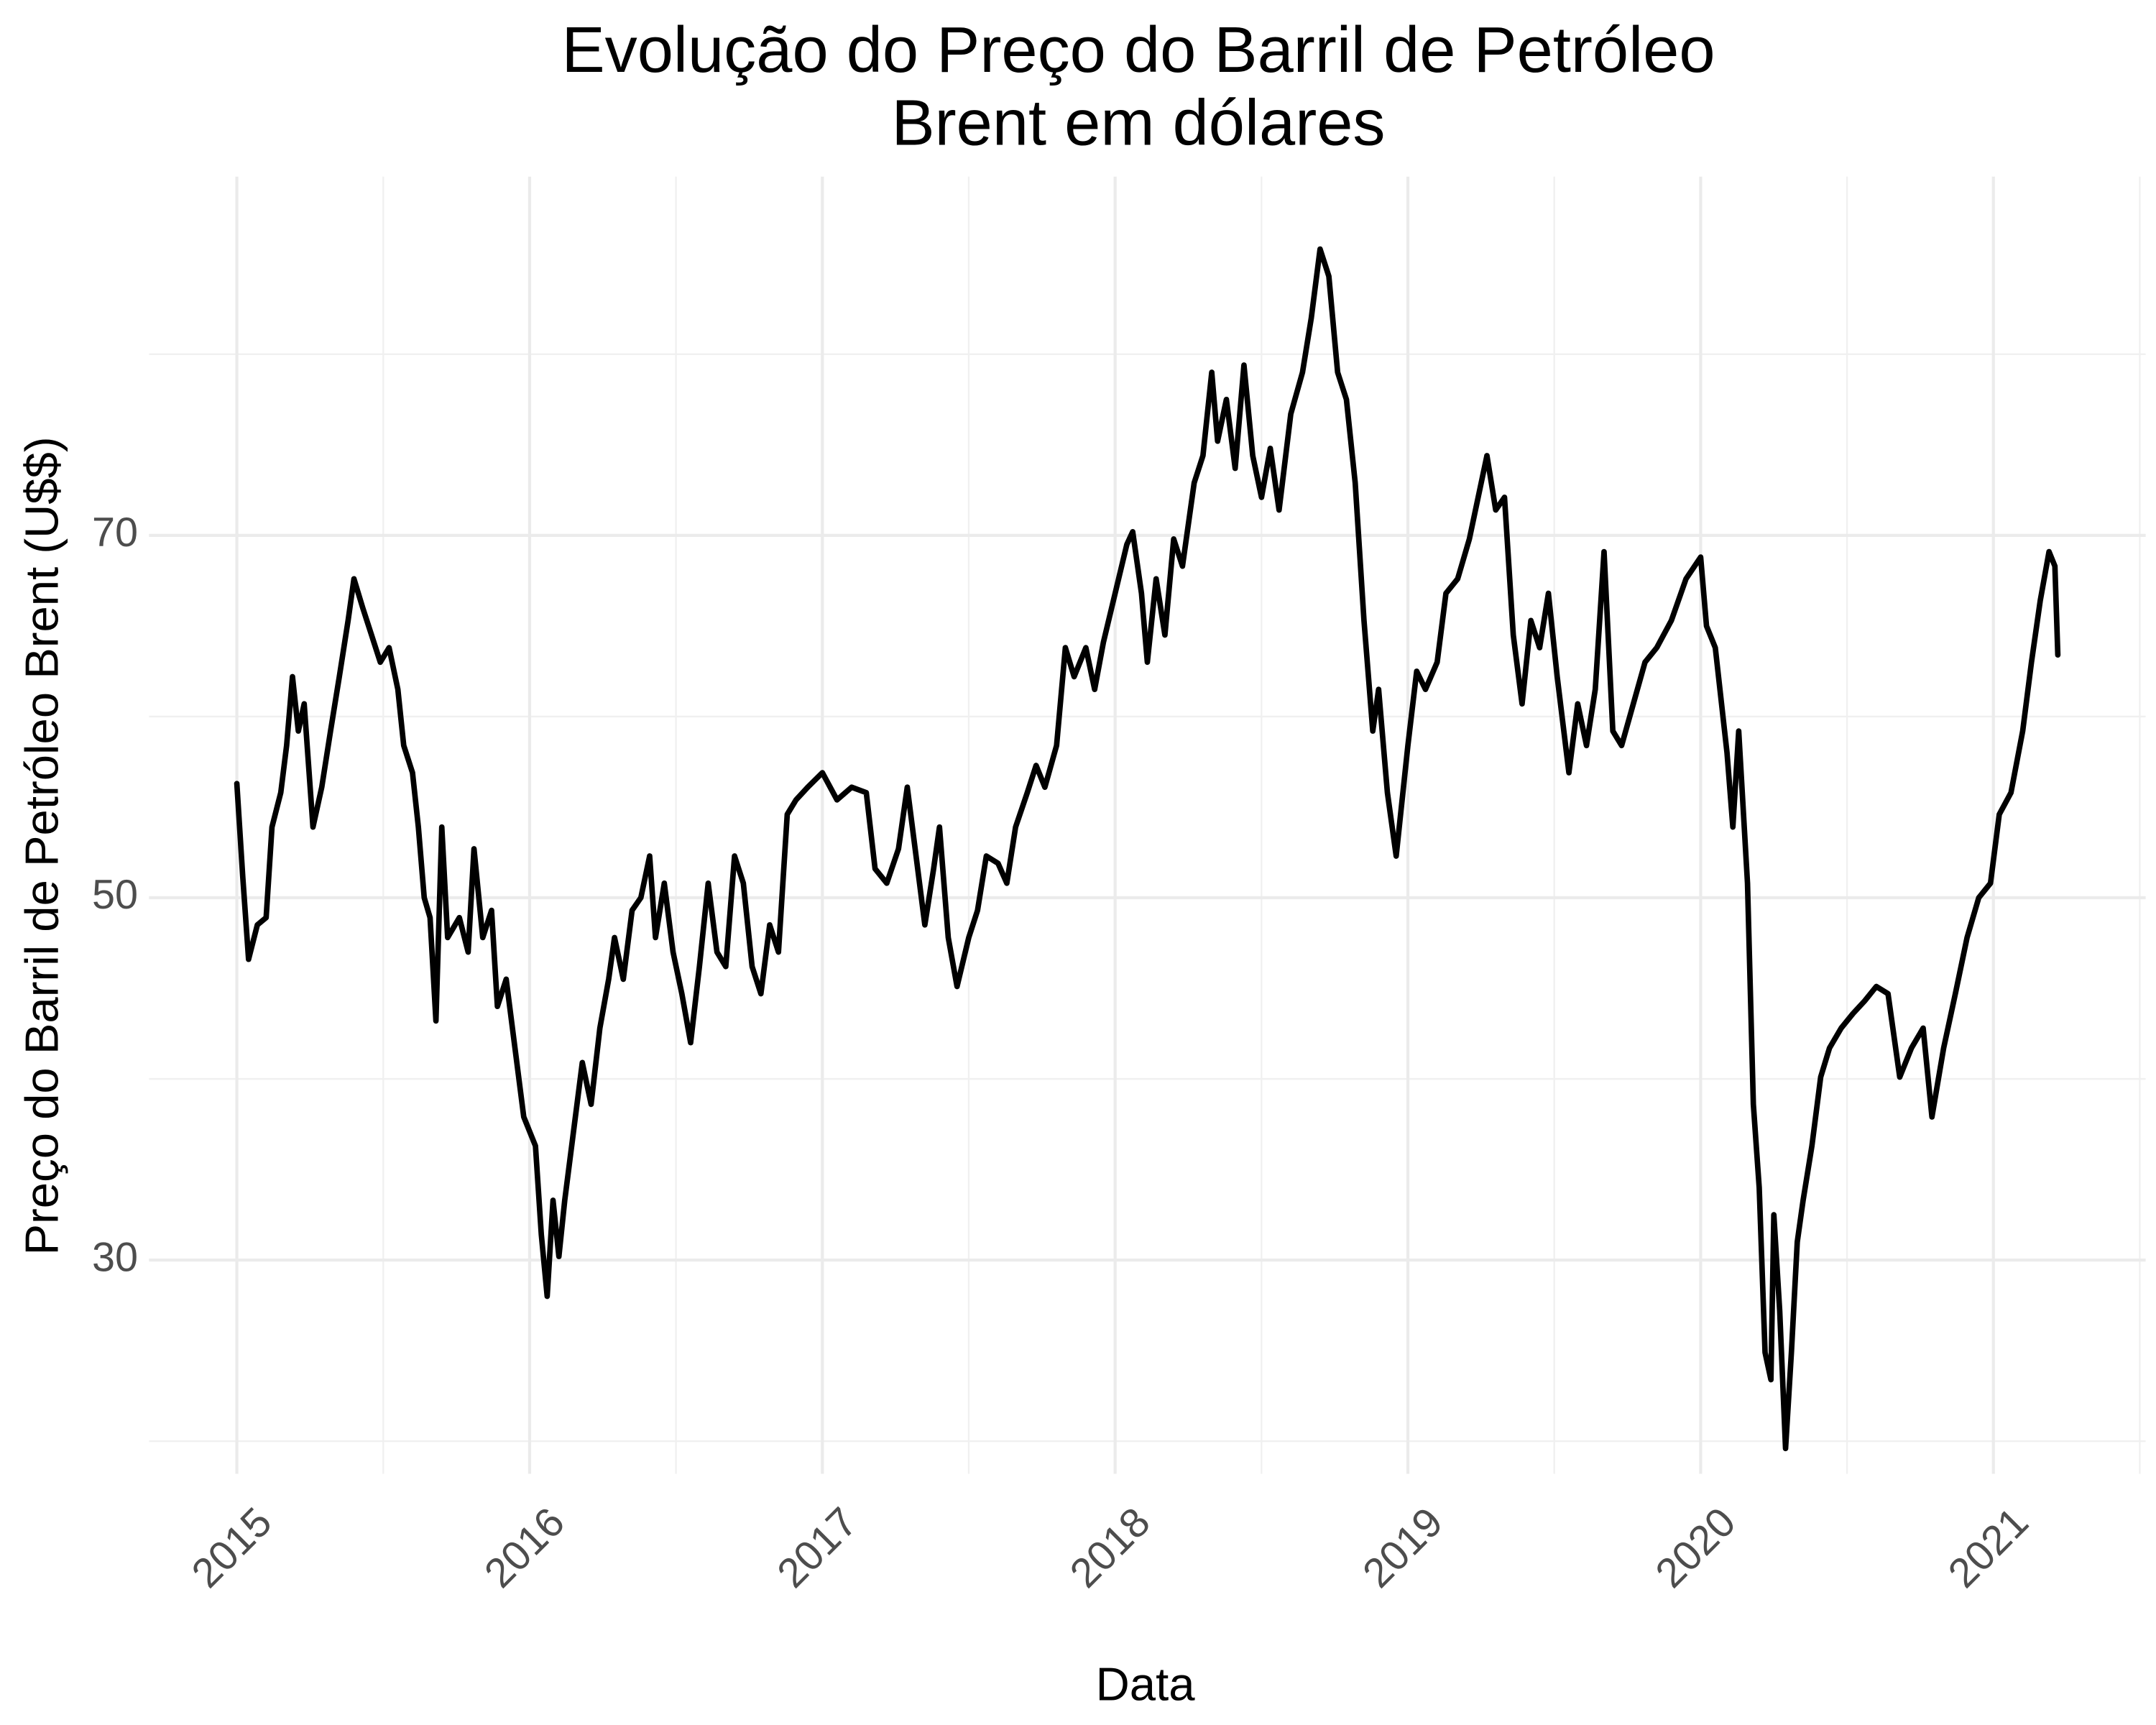 This screenshot has height=1725, width=2156. I want to click on y-tick-label: 30, so click(115, 1257).